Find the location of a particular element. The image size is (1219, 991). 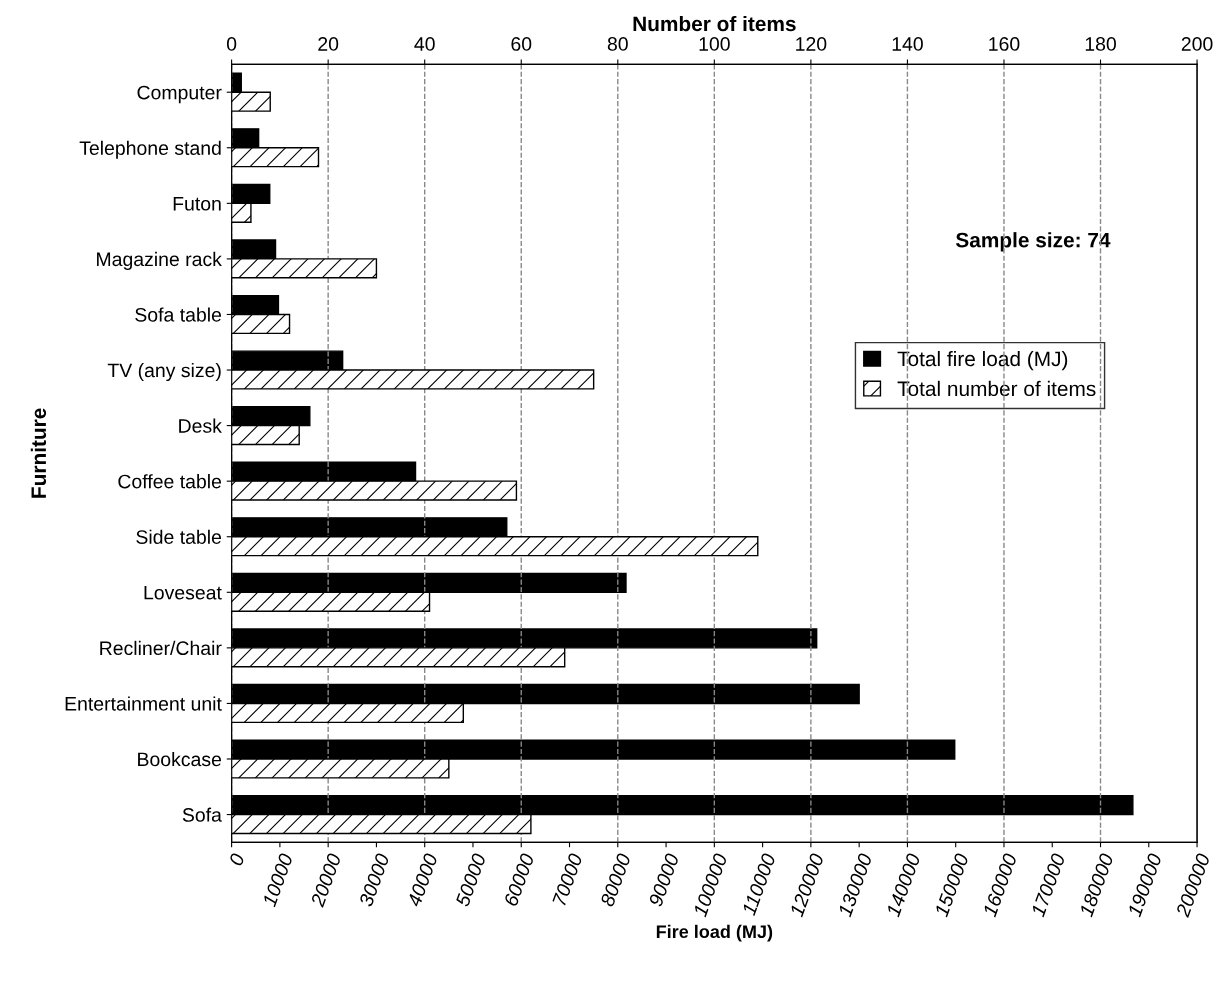

x-tick-label: 80000 is located at coordinates (615, 880).